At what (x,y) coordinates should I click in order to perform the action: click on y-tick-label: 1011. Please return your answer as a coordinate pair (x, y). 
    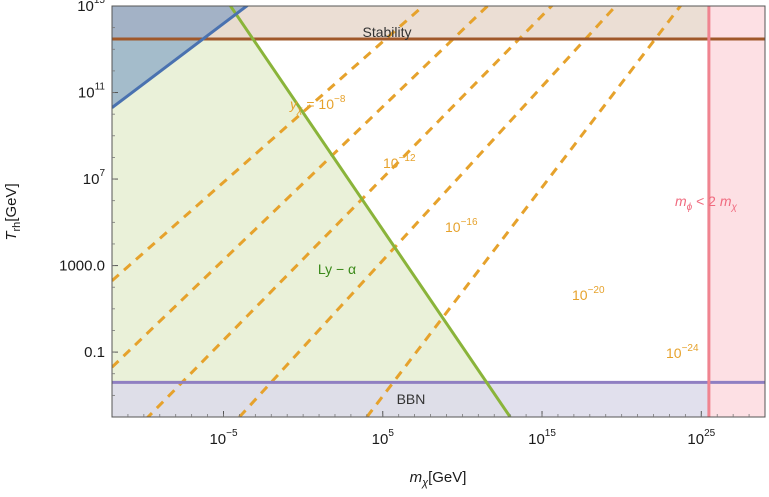
    Looking at the image, I should click on (92, 92).